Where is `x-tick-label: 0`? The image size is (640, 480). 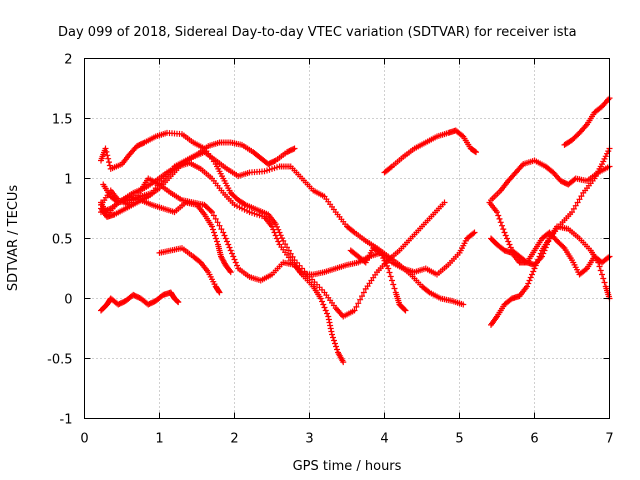
x-tick-label: 0 is located at coordinates (84, 439).